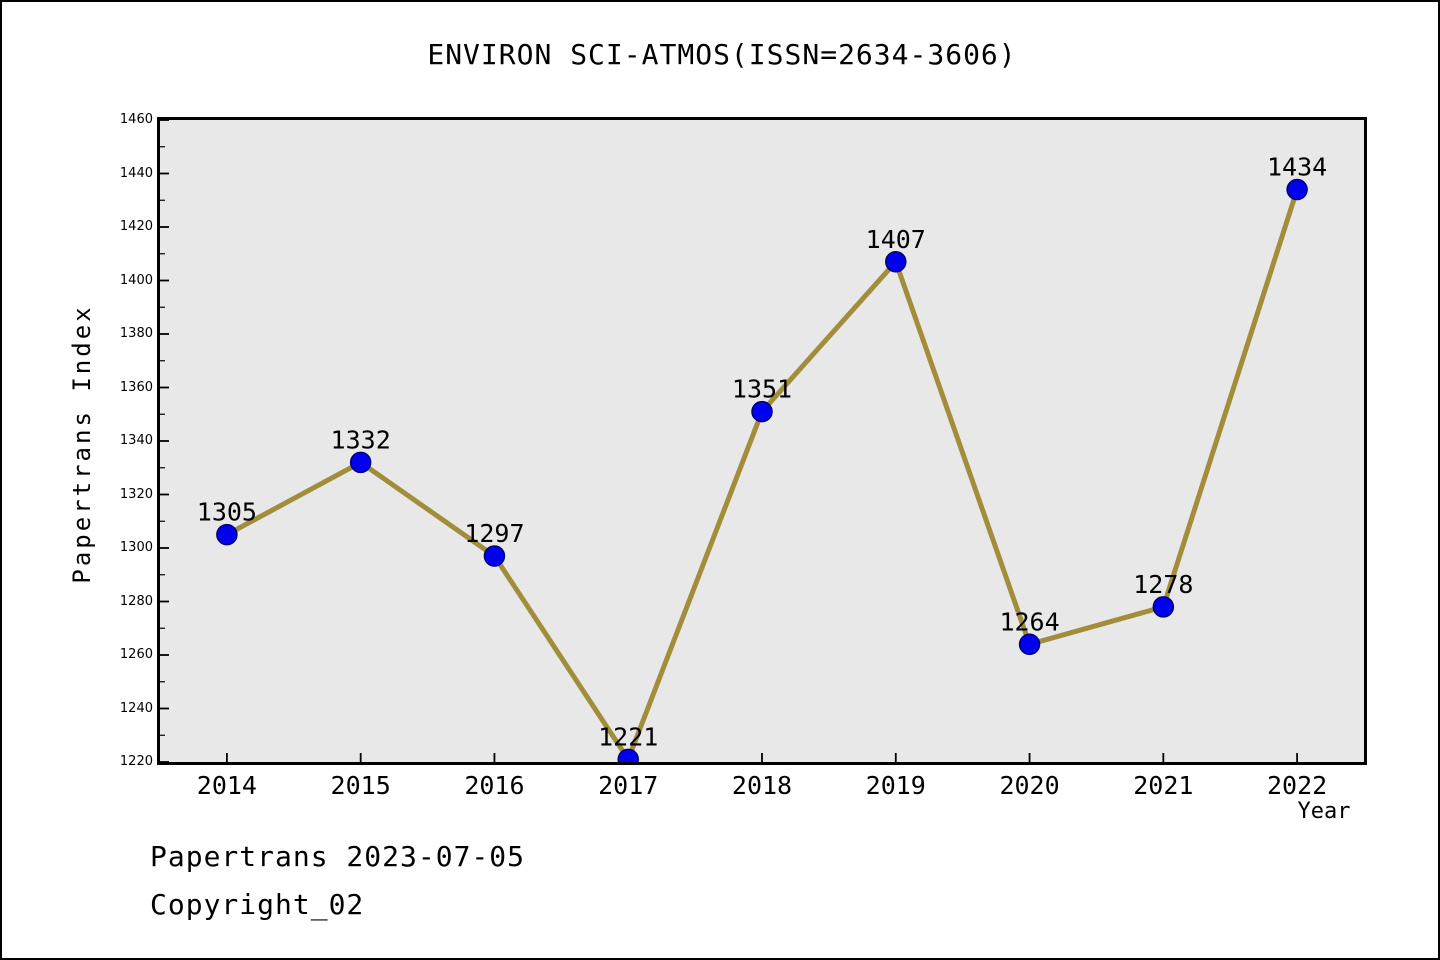 The height and width of the screenshot is (960, 1440). Describe the element at coordinates (136, 440) in the screenshot. I see `y-tick-label: 1340` at that location.